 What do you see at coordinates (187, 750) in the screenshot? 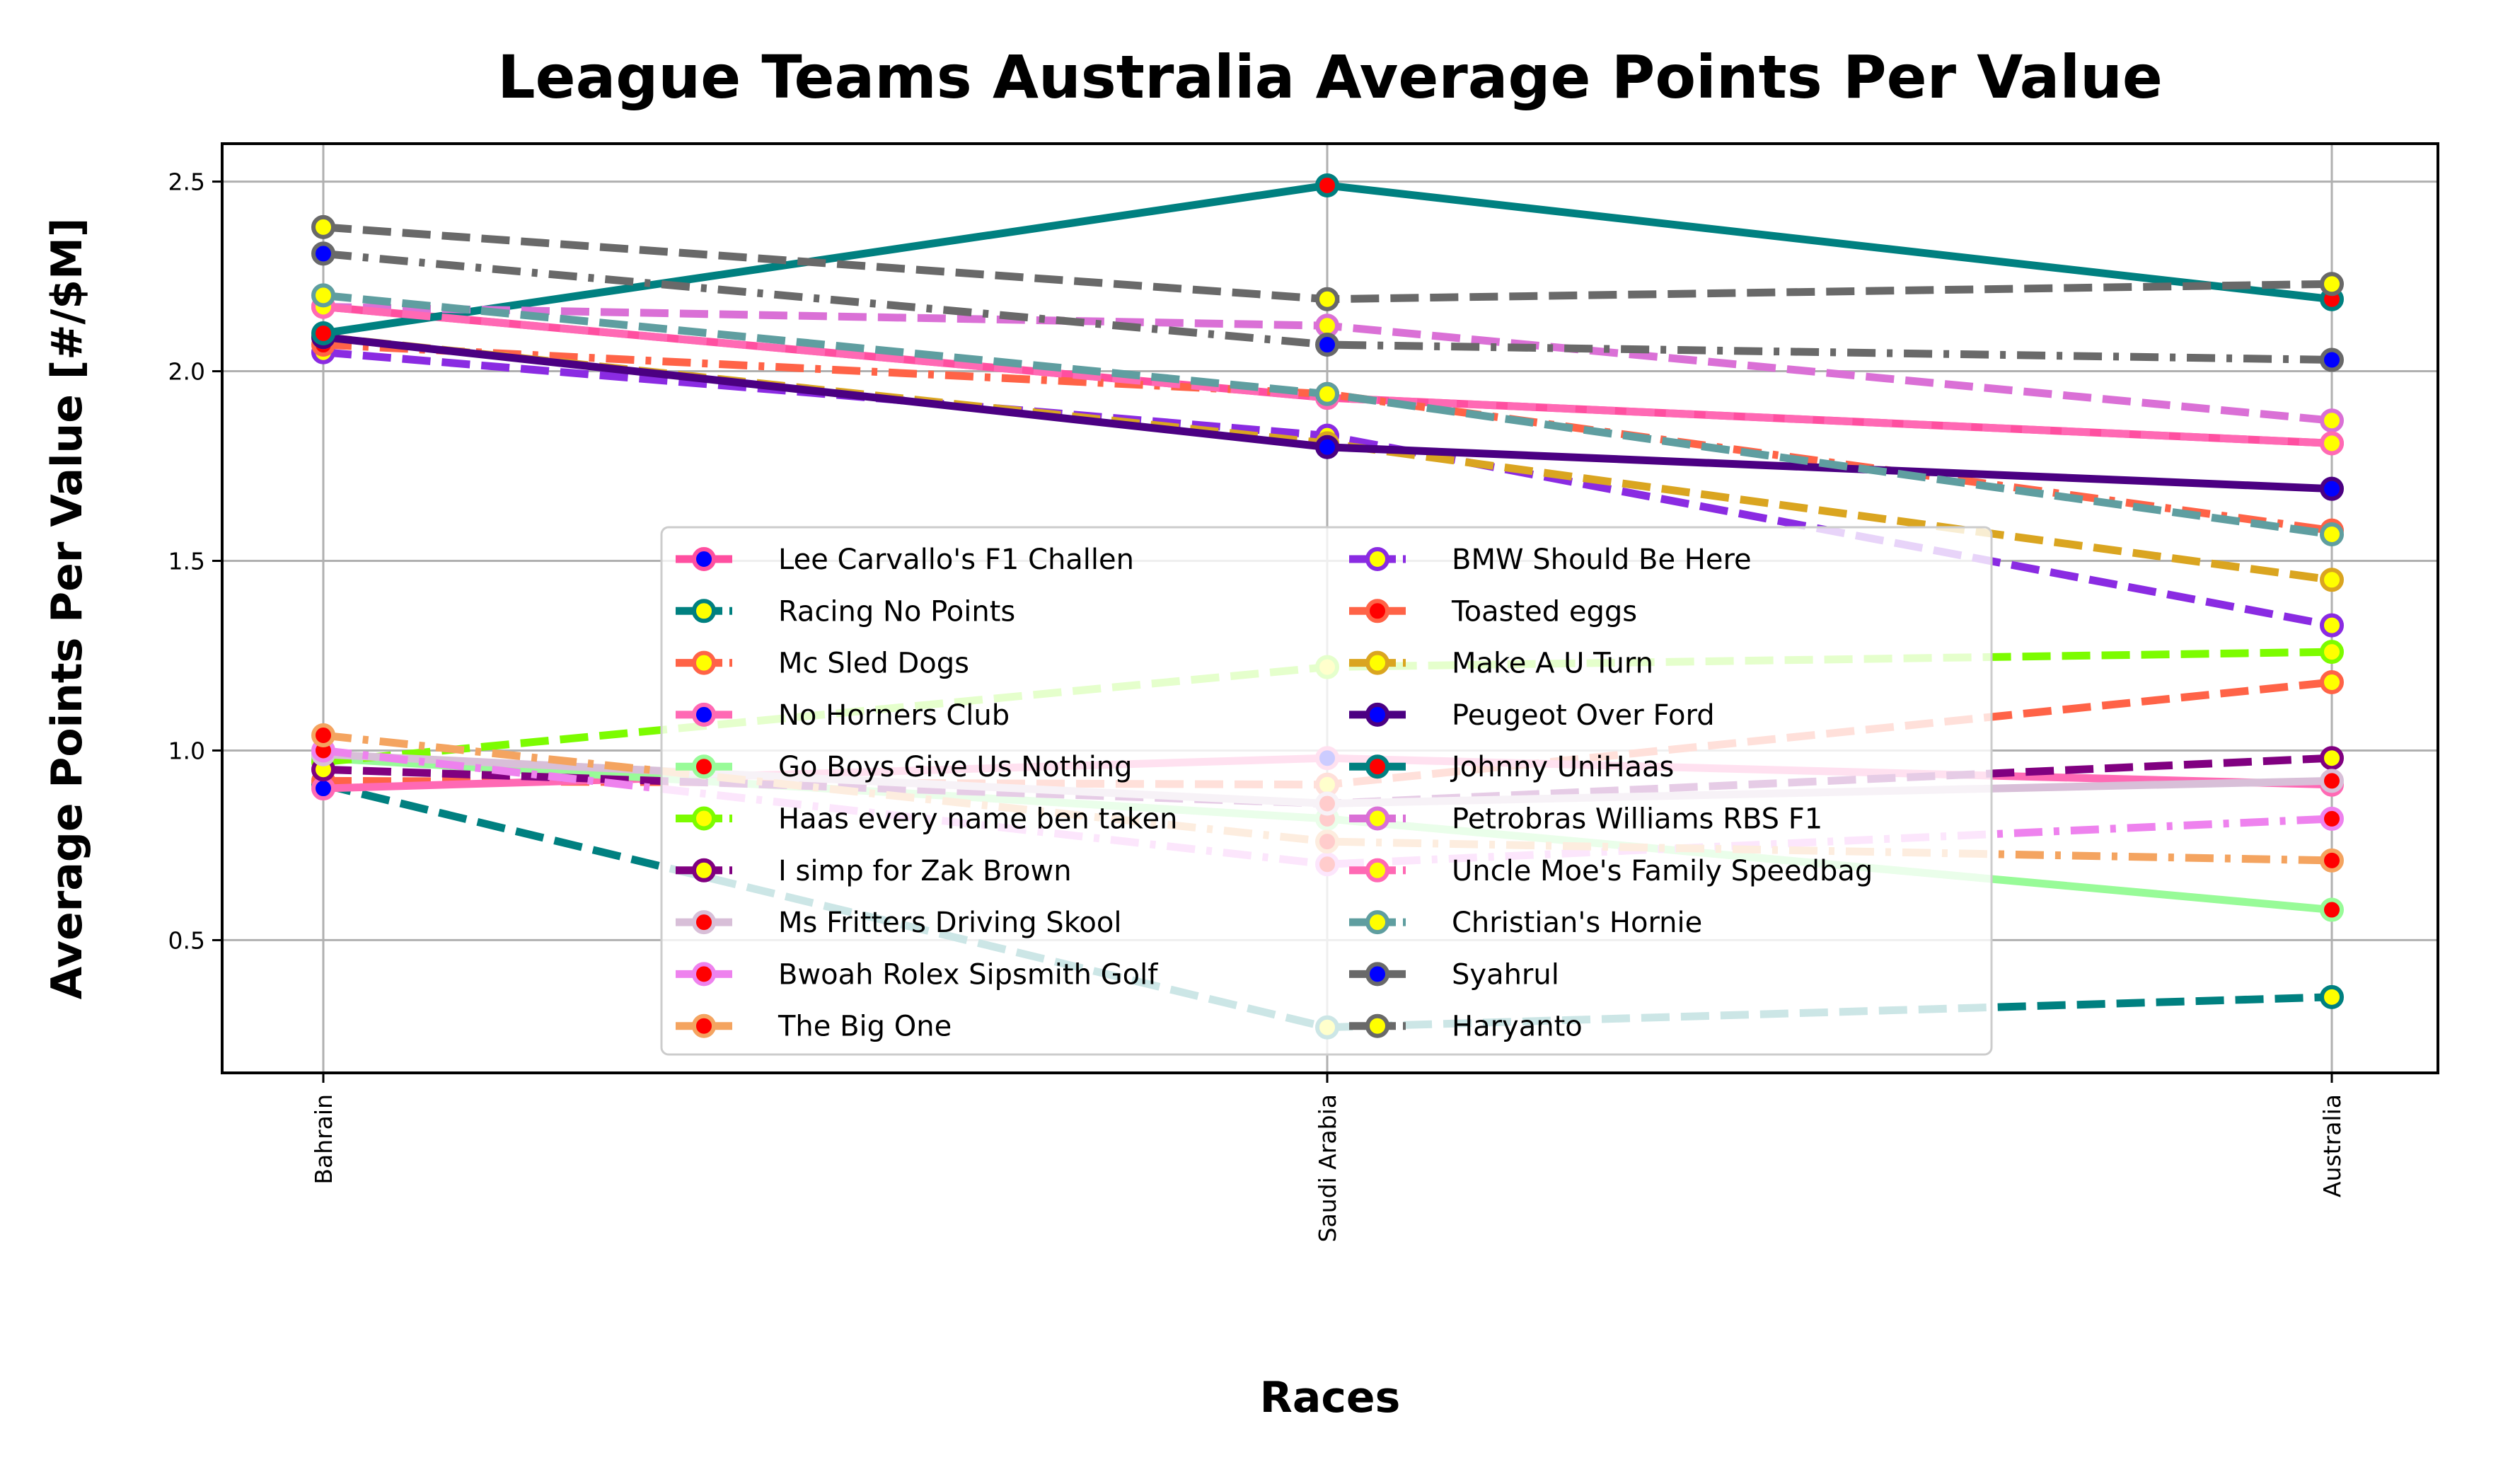
I see `y-tick-label: 1.0` at bounding box center [187, 750].